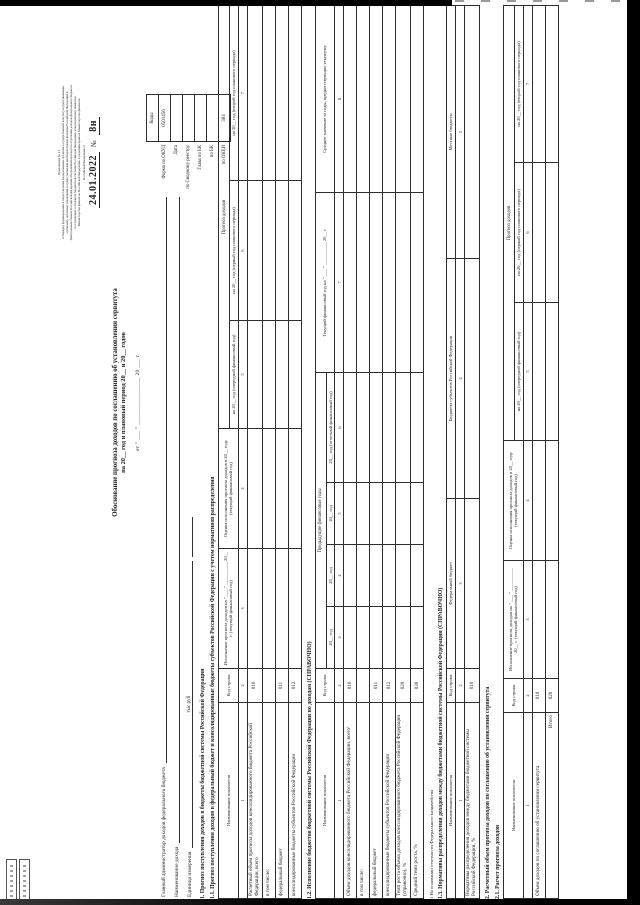 The height and width of the screenshot is (905, 640). I want to click on table-row: Средний темп роста, % 030, so click(417, 452).